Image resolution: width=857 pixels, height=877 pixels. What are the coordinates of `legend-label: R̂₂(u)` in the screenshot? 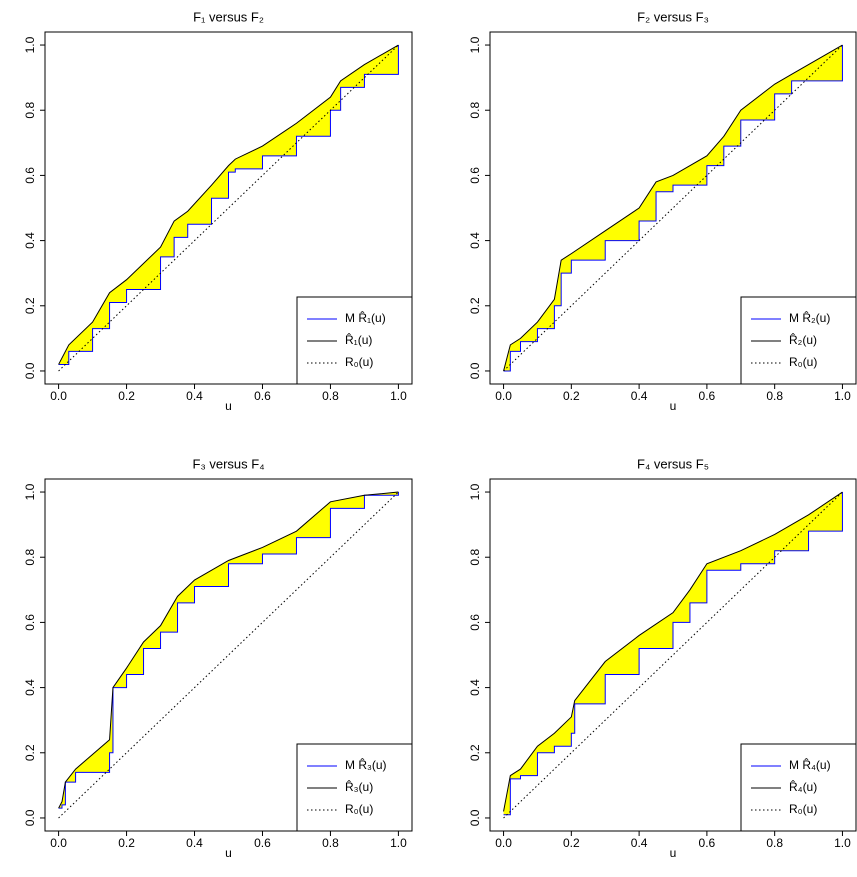 It's located at (803, 339).